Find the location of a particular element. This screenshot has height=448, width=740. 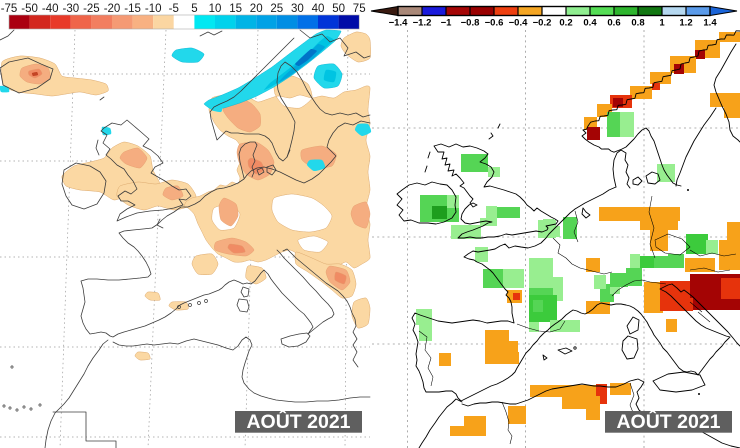

svg-text: -20 is located at coordinates (112, 9).